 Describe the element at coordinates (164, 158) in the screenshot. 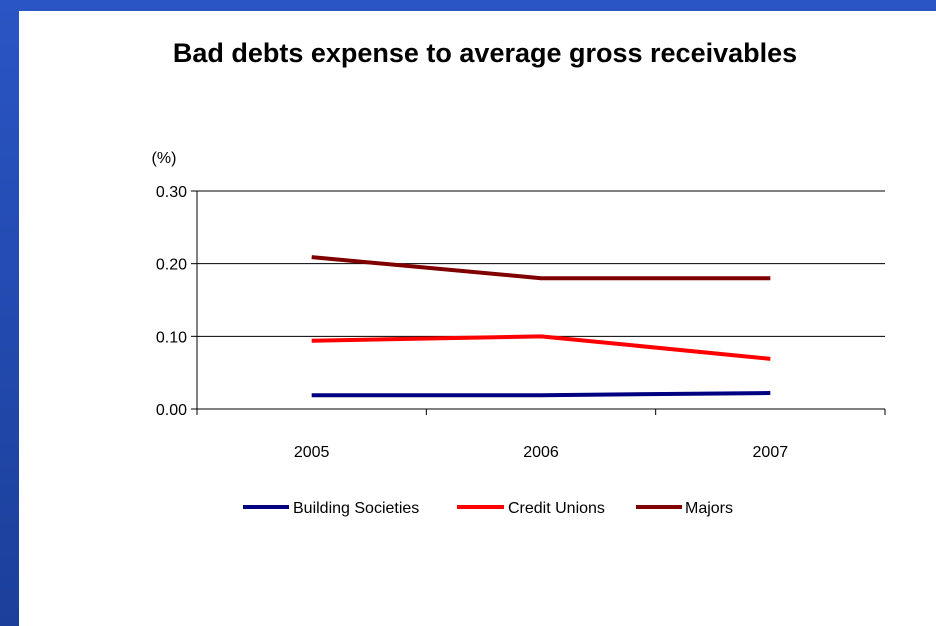

I see `y-axis-label: (%)` at that location.